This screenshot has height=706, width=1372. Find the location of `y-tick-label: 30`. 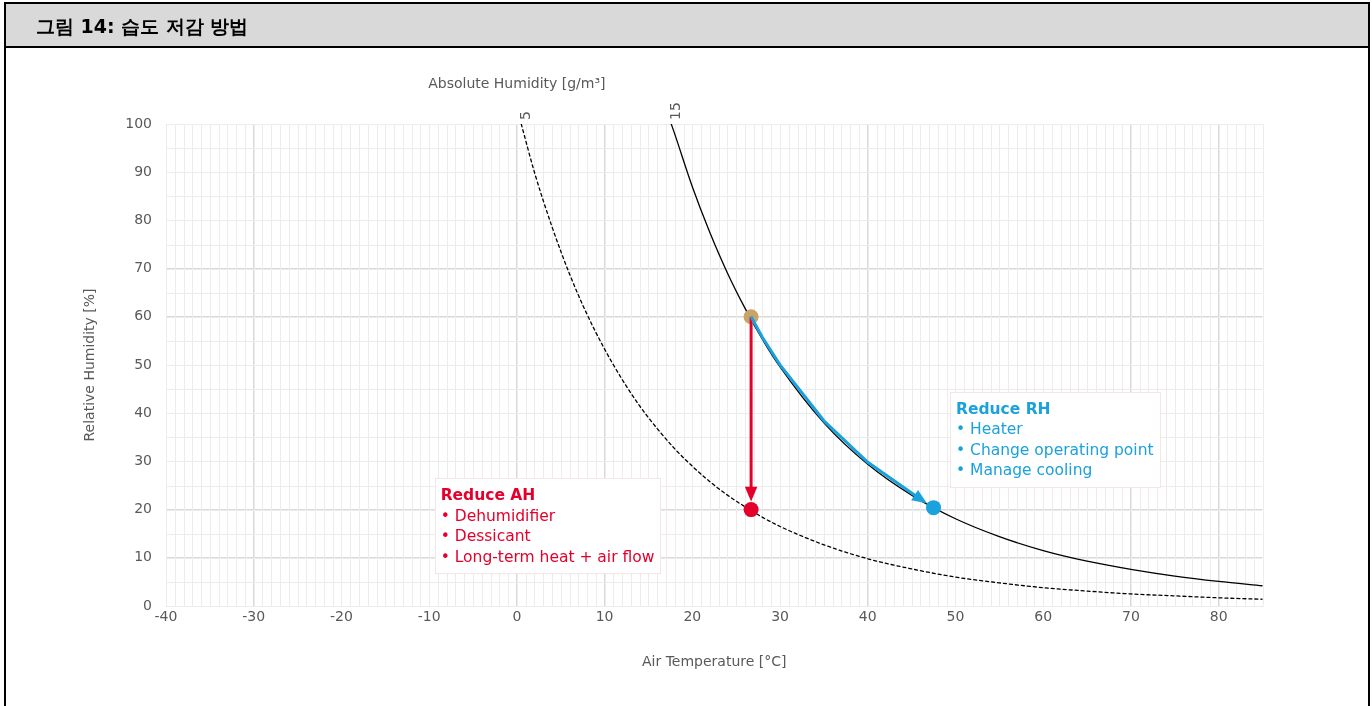

y-tick-label: 30 is located at coordinates (143, 460).